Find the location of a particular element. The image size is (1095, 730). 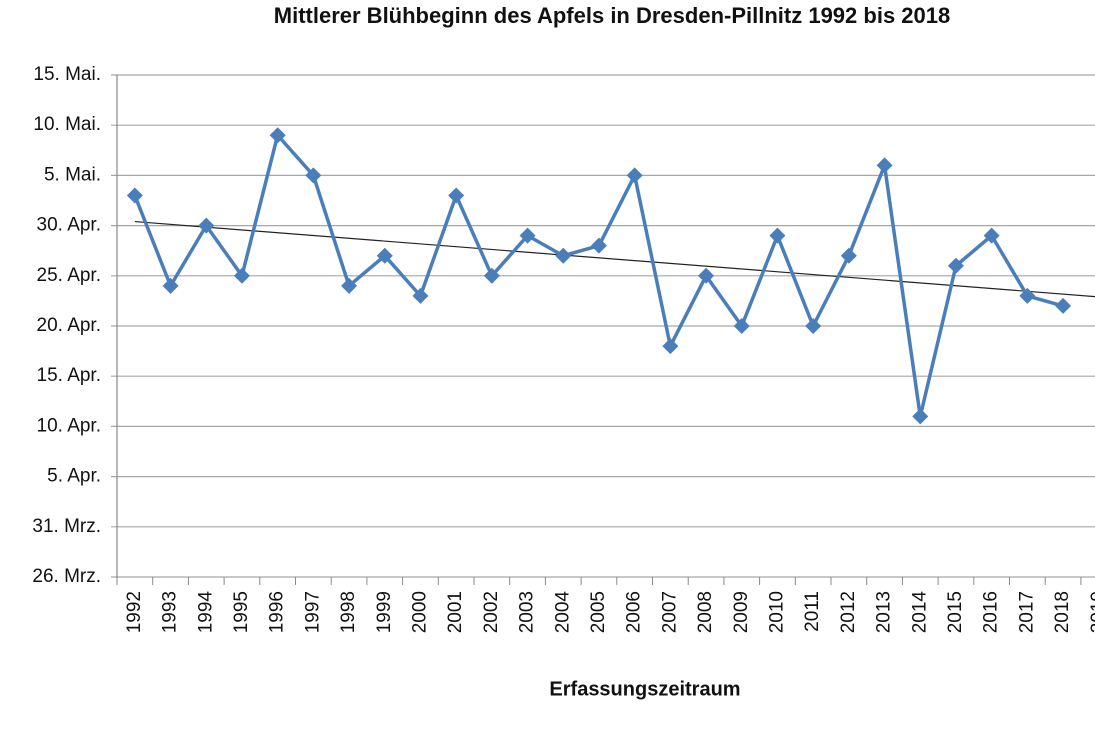

y-tick-label: 15. Apr. is located at coordinates (69, 375).